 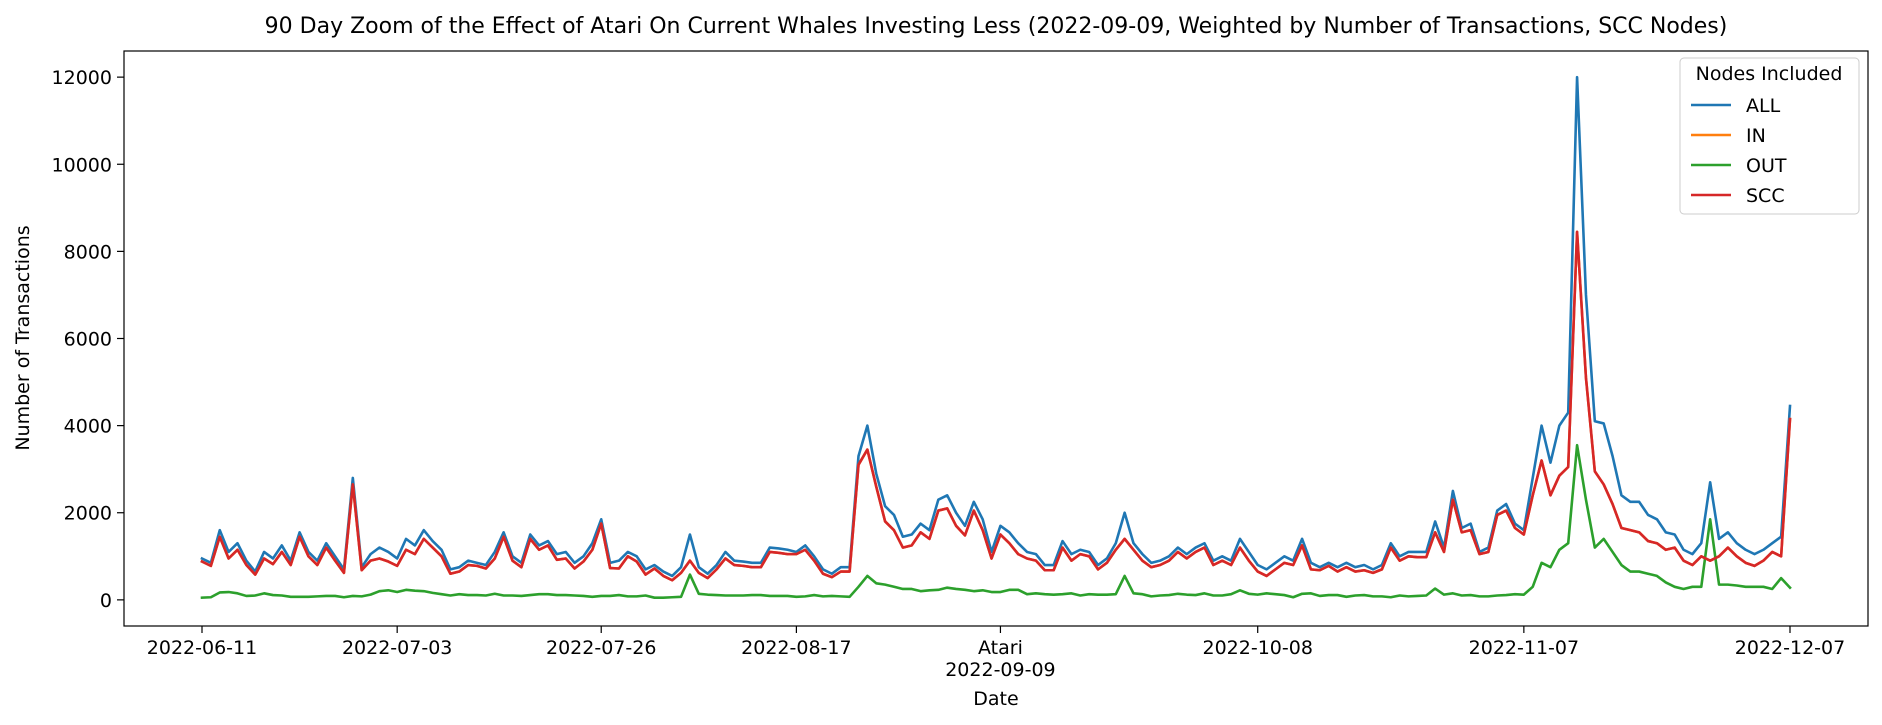 What do you see at coordinates (1756, 136) in the screenshot?
I see `legend-label-in: IN` at bounding box center [1756, 136].